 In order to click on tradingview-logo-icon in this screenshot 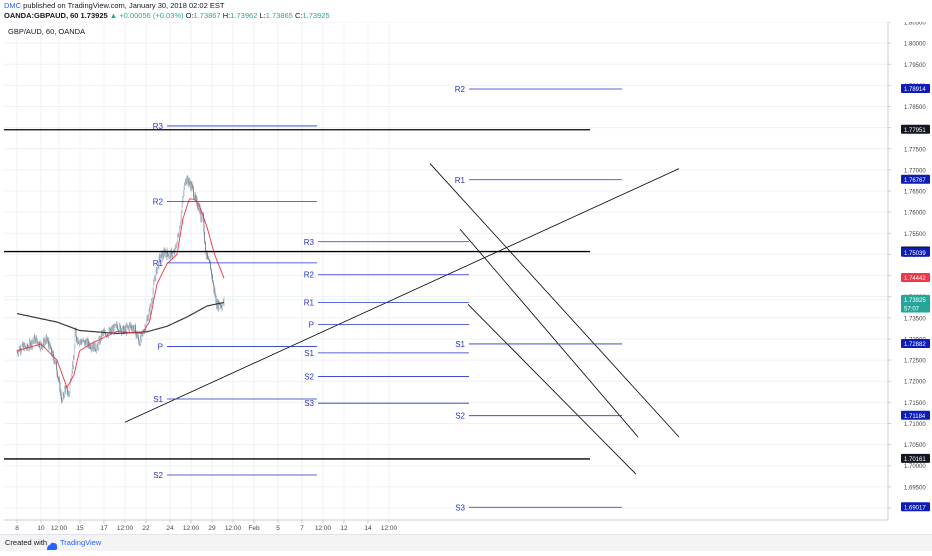, I will do `click(52, 547)`.